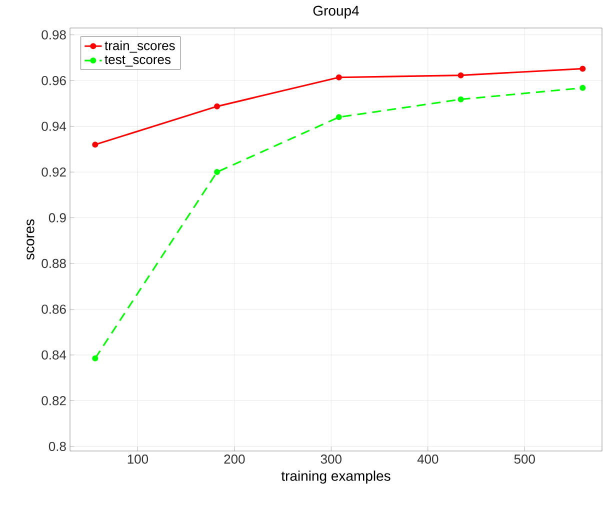  What do you see at coordinates (336, 12) in the screenshot?
I see `chart-title: Group4` at bounding box center [336, 12].